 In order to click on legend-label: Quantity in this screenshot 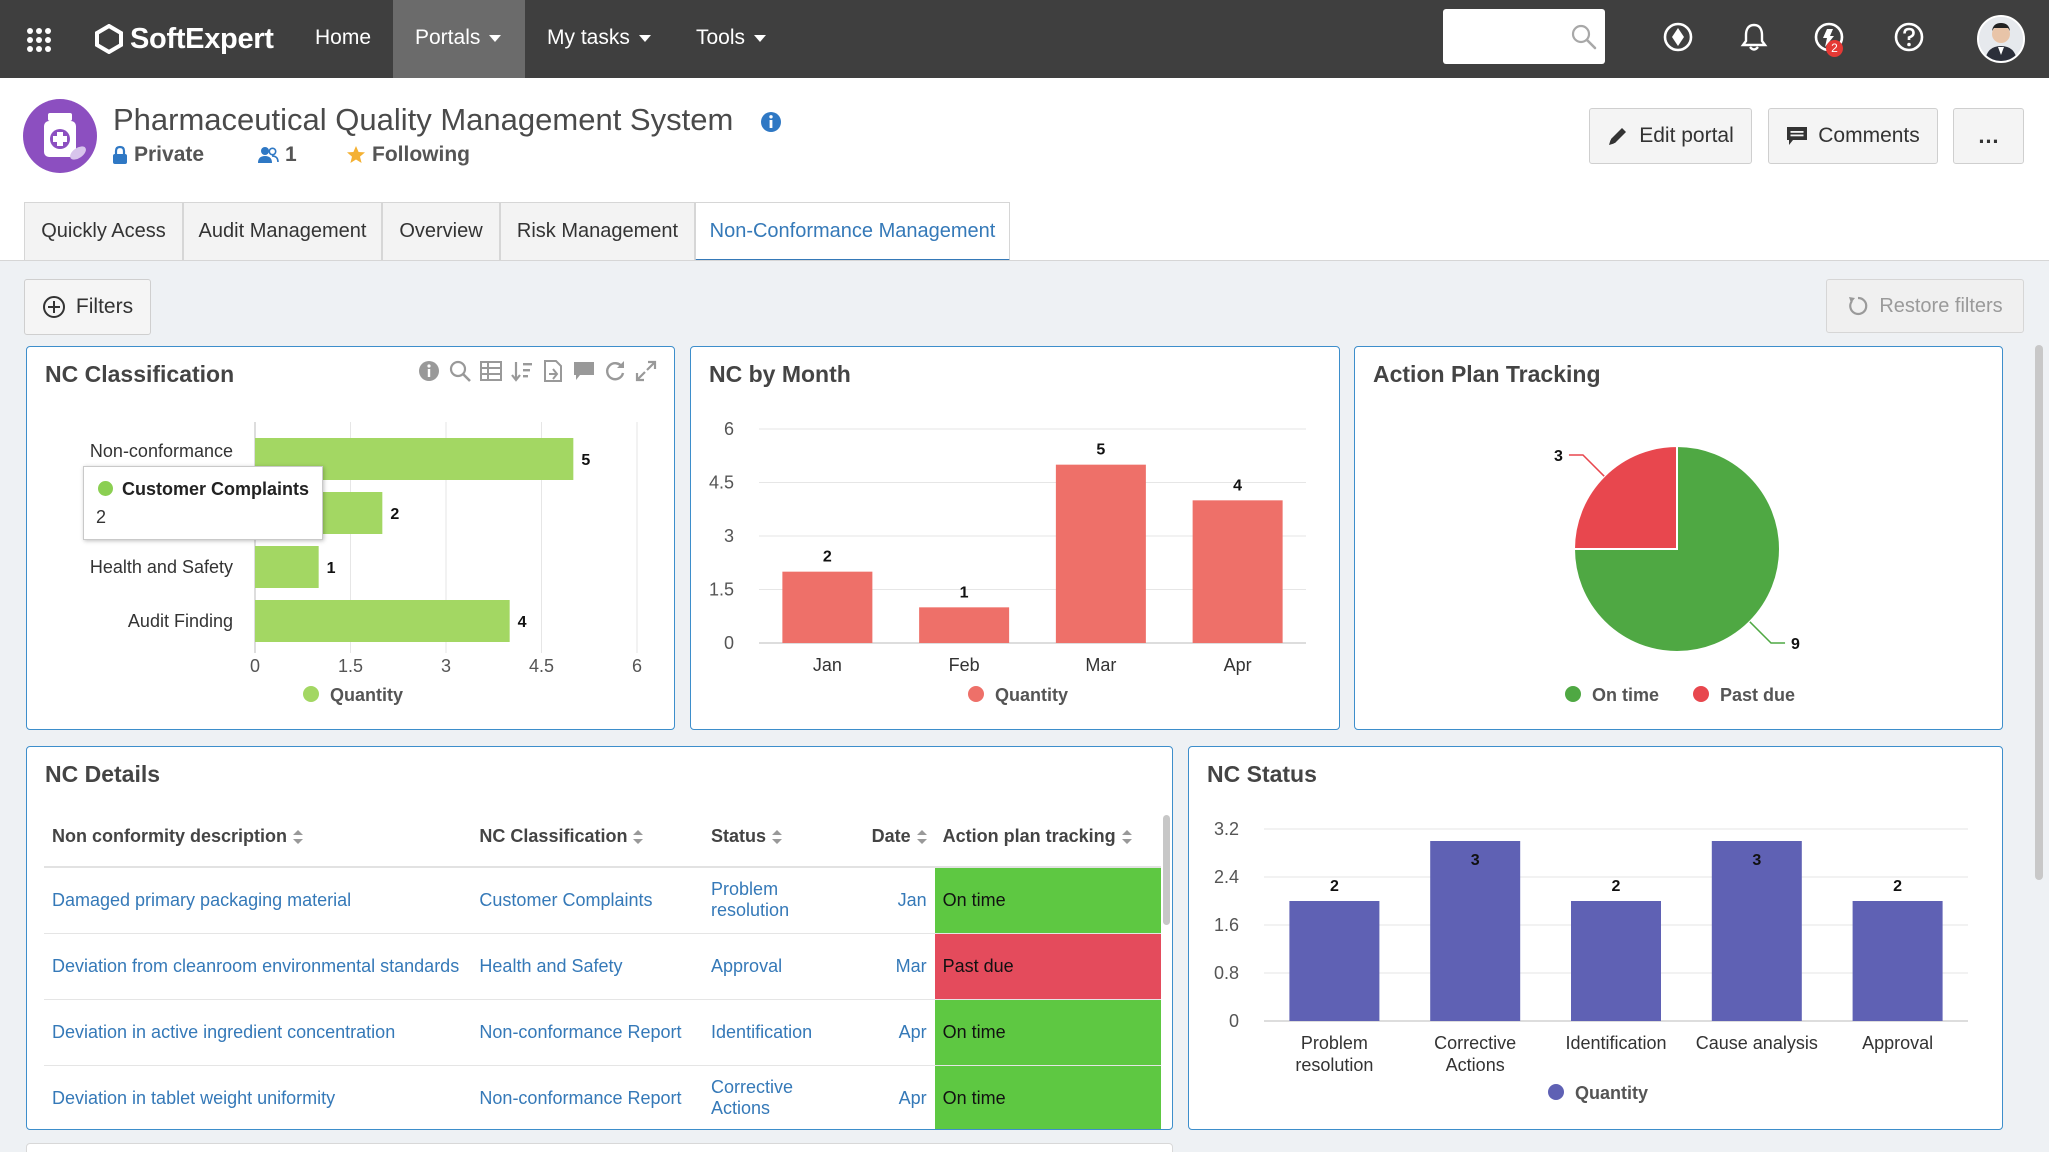, I will do `click(1611, 1093)`.